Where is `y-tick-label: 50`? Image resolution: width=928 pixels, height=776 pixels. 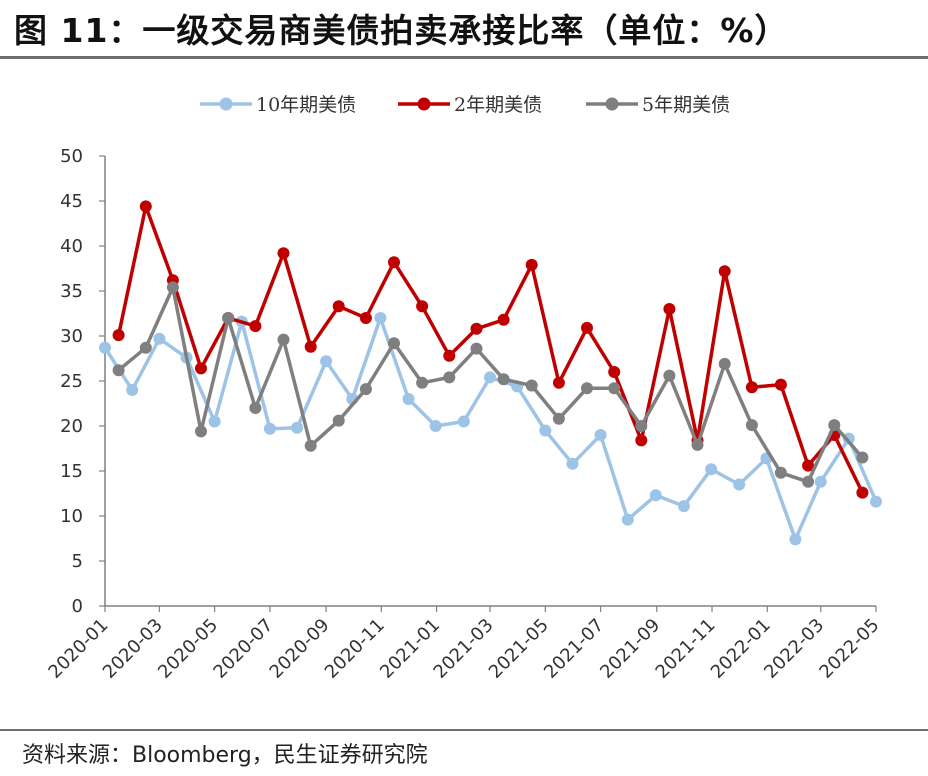 y-tick-label: 50 is located at coordinates (71, 156).